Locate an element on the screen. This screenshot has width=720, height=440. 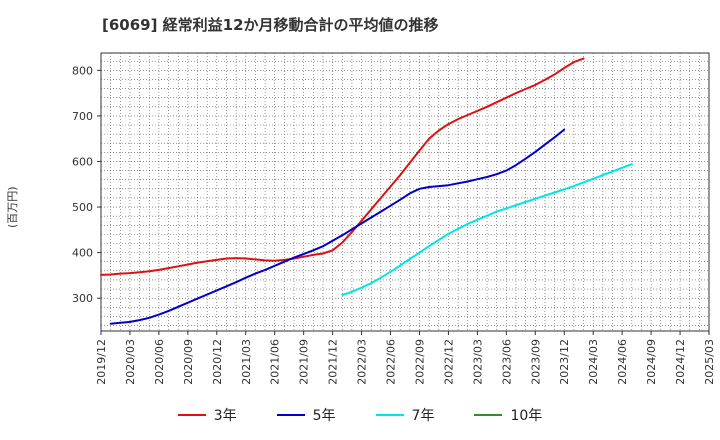
legend-label-7yr: 7年 is located at coordinates (423, 416).